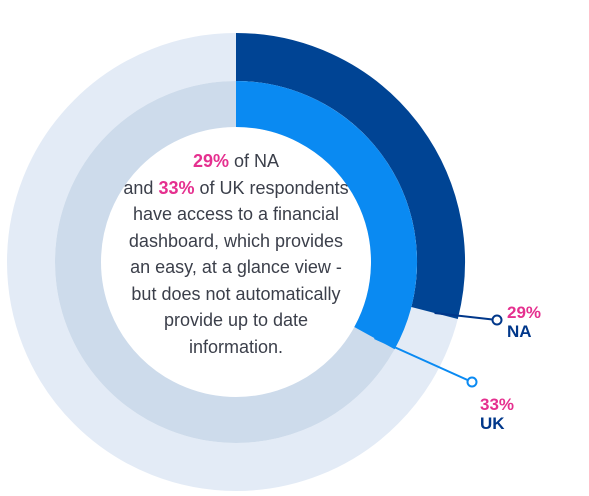 This screenshot has width=589, height=496. I want to click on center-line-5: an easy, at a glance view -, so click(236, 267).